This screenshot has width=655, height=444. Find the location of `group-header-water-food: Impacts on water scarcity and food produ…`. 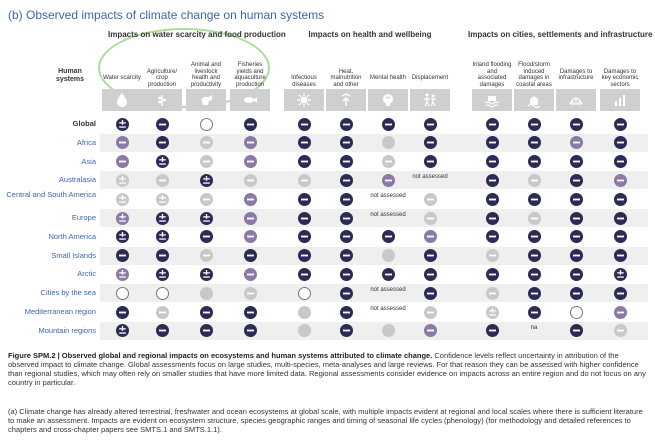

group-header-water-food: Impacts on water scarcity and food produ… is located at coordinates (197, 34).